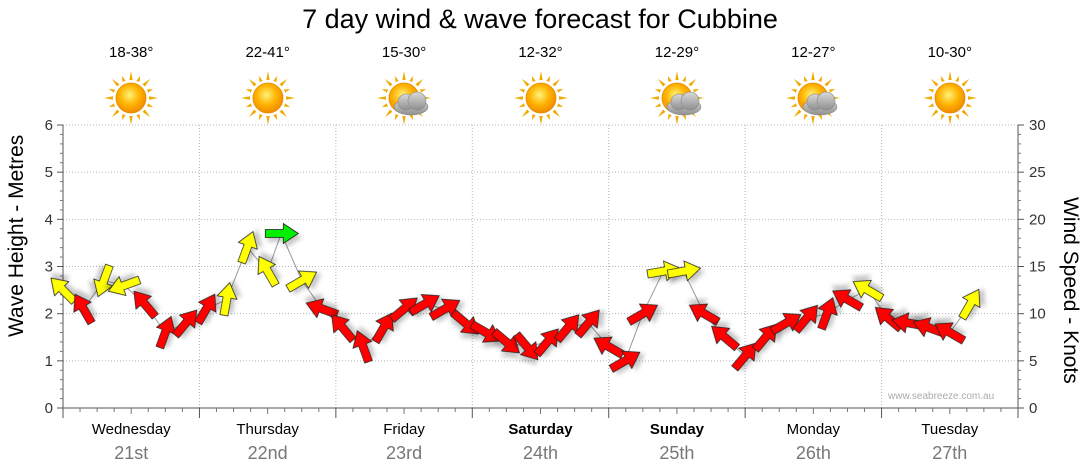  Describe the element at coordinates (950, 453) in the screenshot. I see `day-date: 27th` at that location.